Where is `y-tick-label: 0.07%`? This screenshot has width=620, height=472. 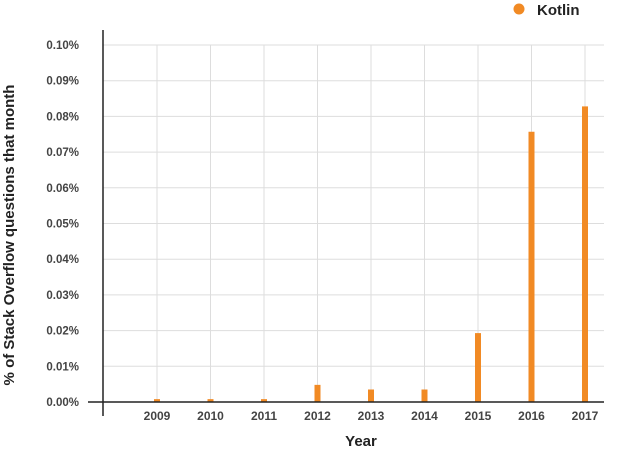
y-tick-label: 0.07% is located at coordinates (62, 153).